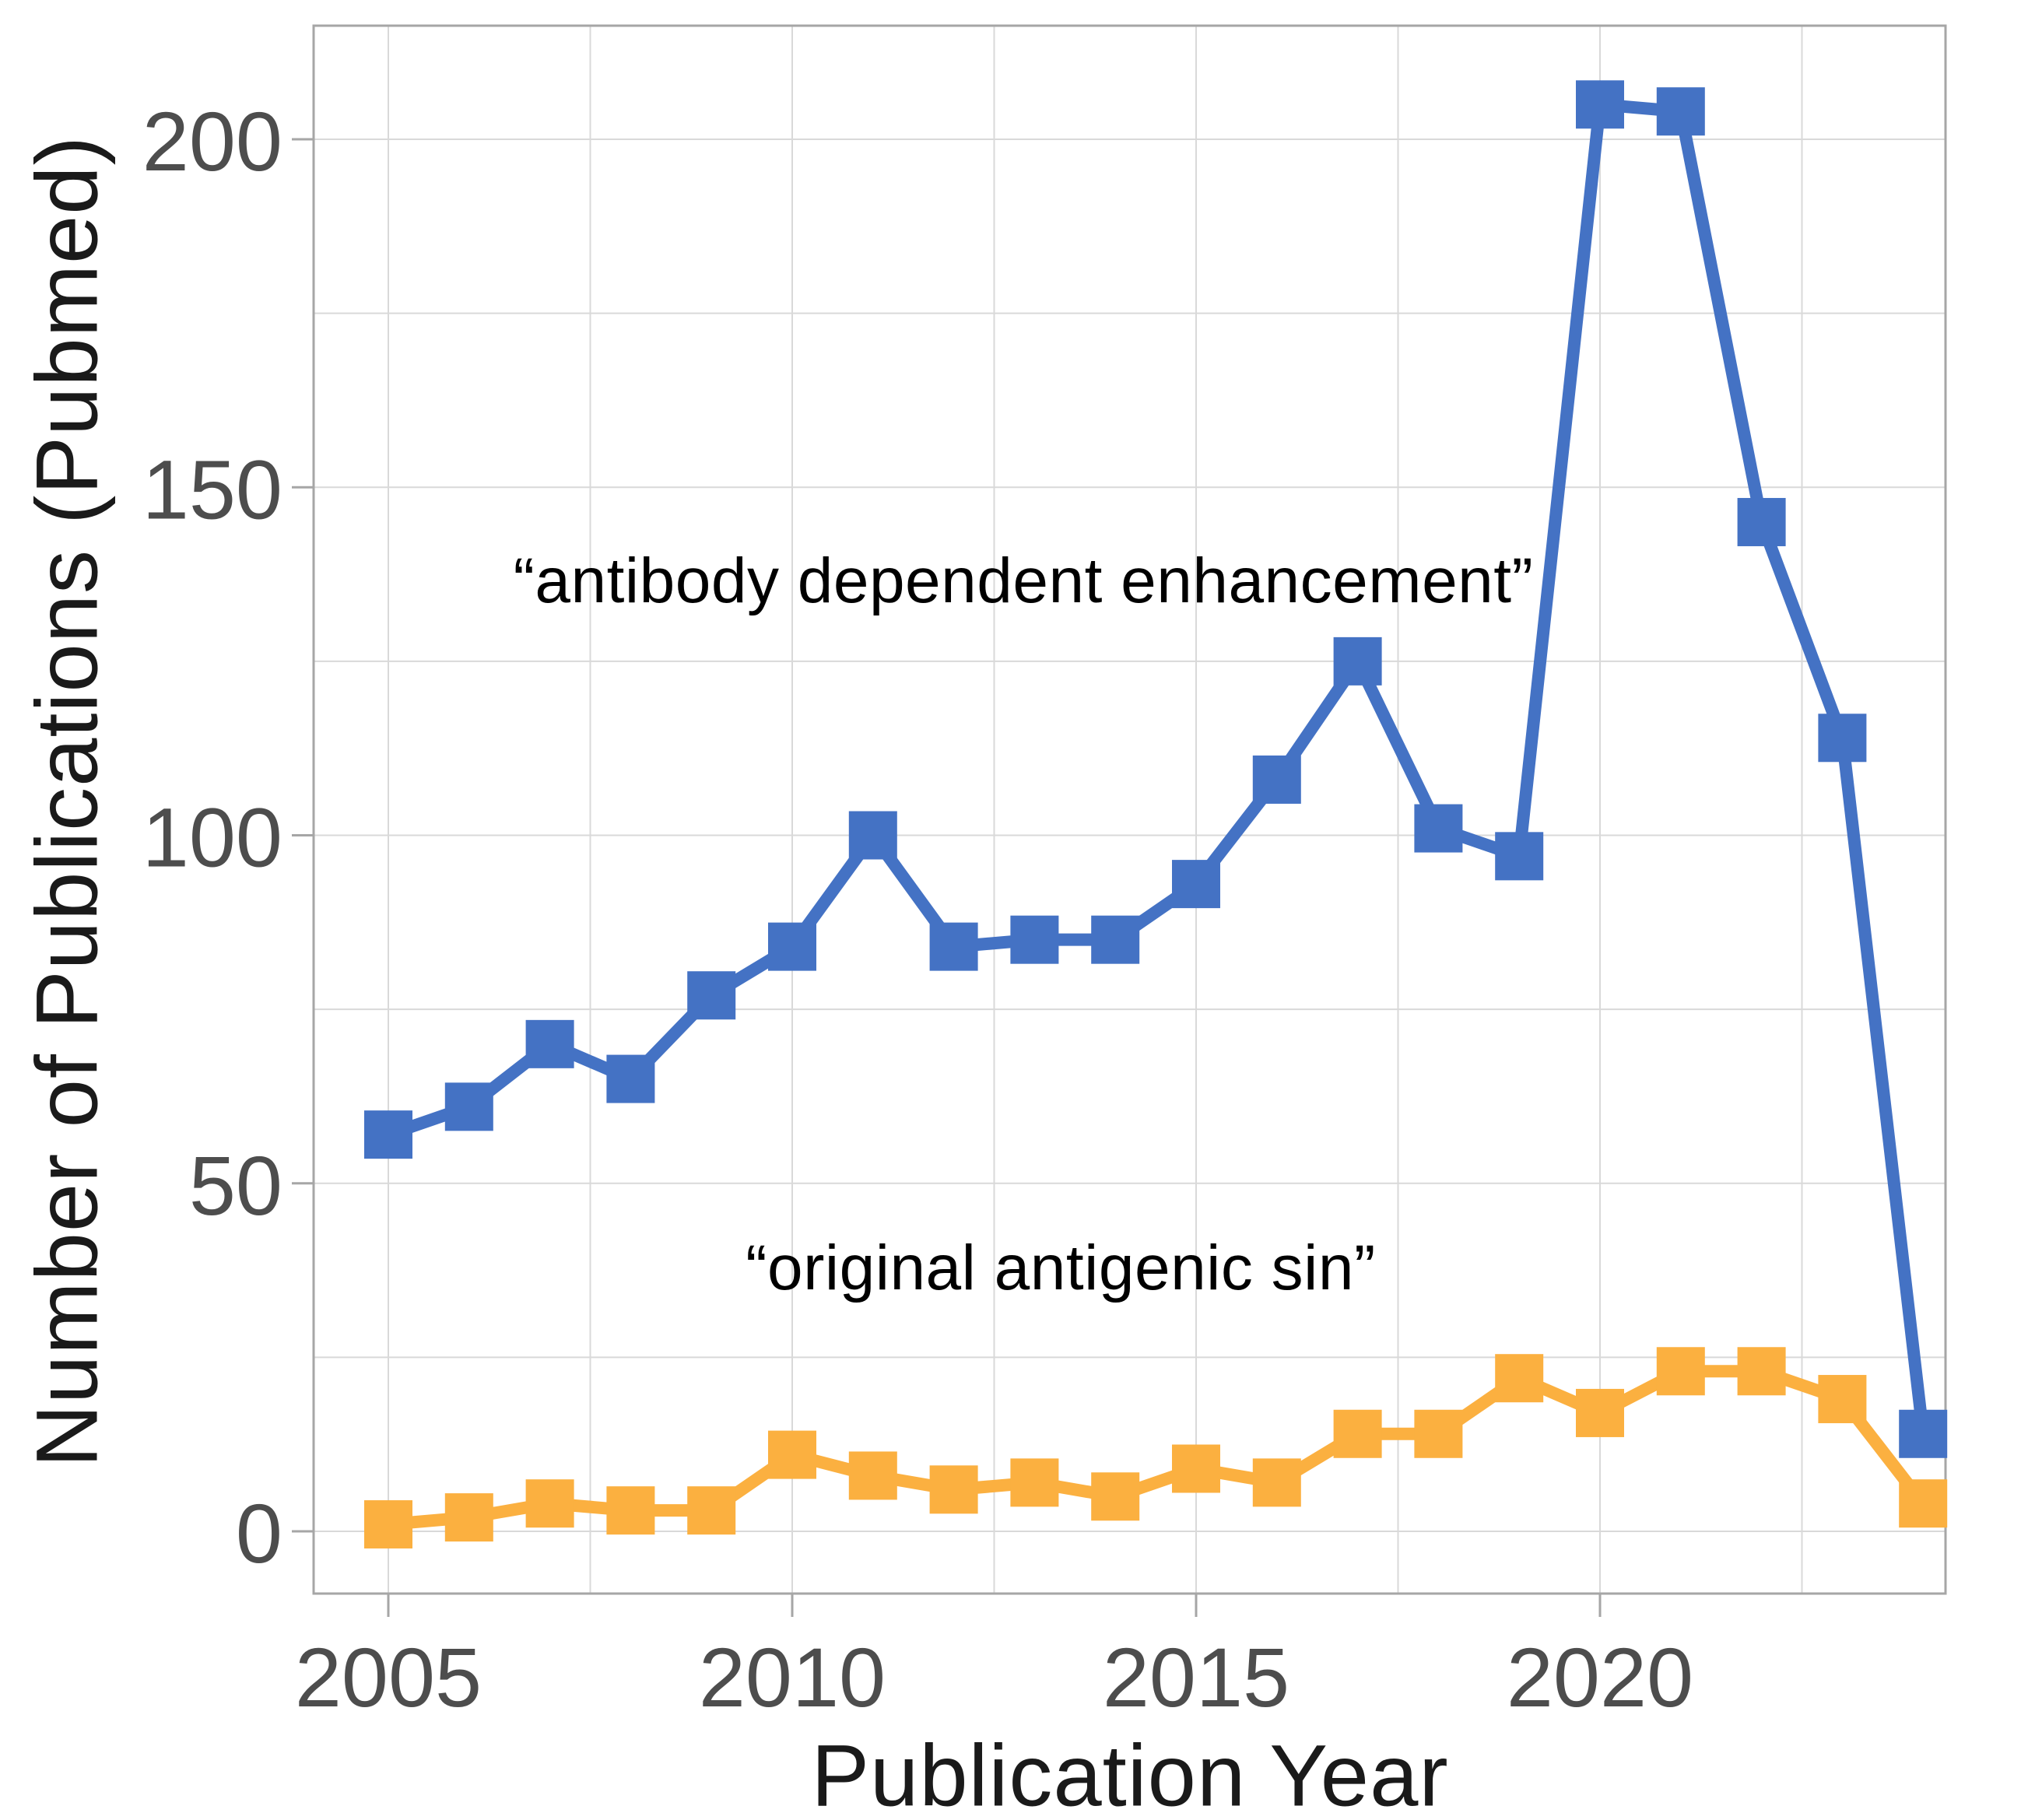 The width and height of the screenshot is (2021, 1820). What do you see at coordinates (1600, 1677) in the screenshot?
I see `x-tick-label: 2020` at bounding box center [1600, 1677].